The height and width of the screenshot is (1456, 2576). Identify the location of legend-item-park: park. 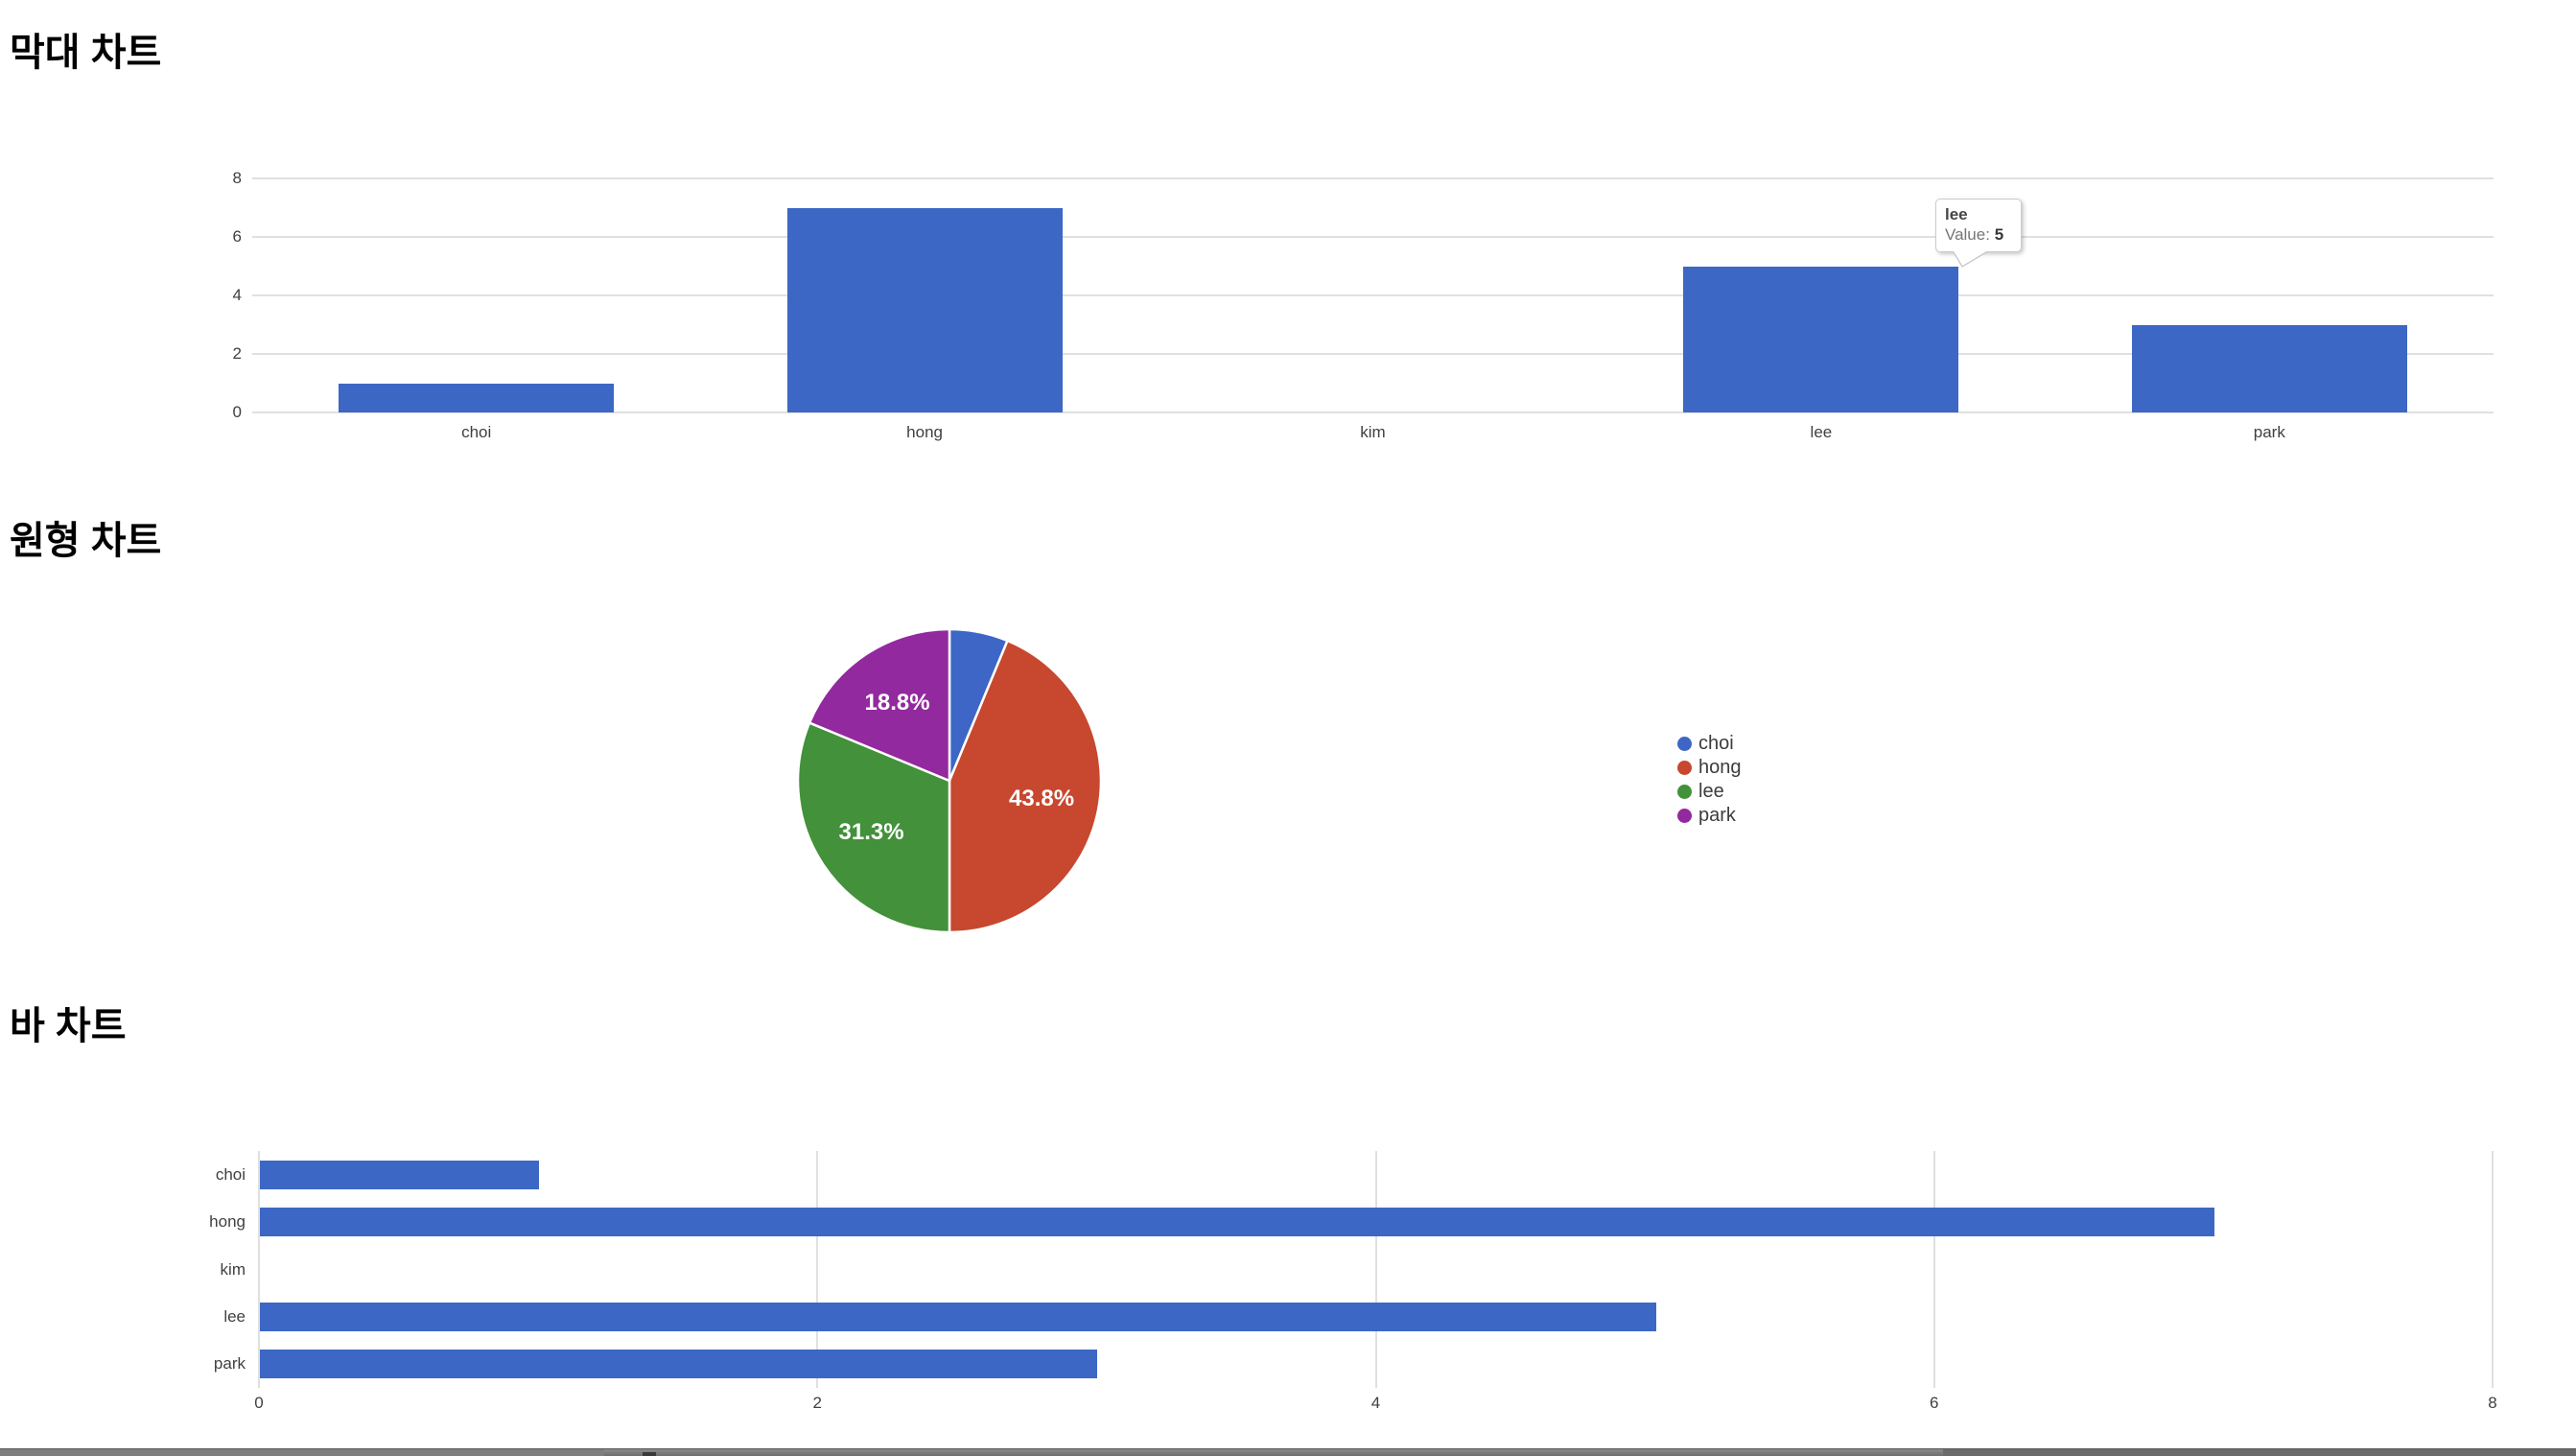
(1709, 816).